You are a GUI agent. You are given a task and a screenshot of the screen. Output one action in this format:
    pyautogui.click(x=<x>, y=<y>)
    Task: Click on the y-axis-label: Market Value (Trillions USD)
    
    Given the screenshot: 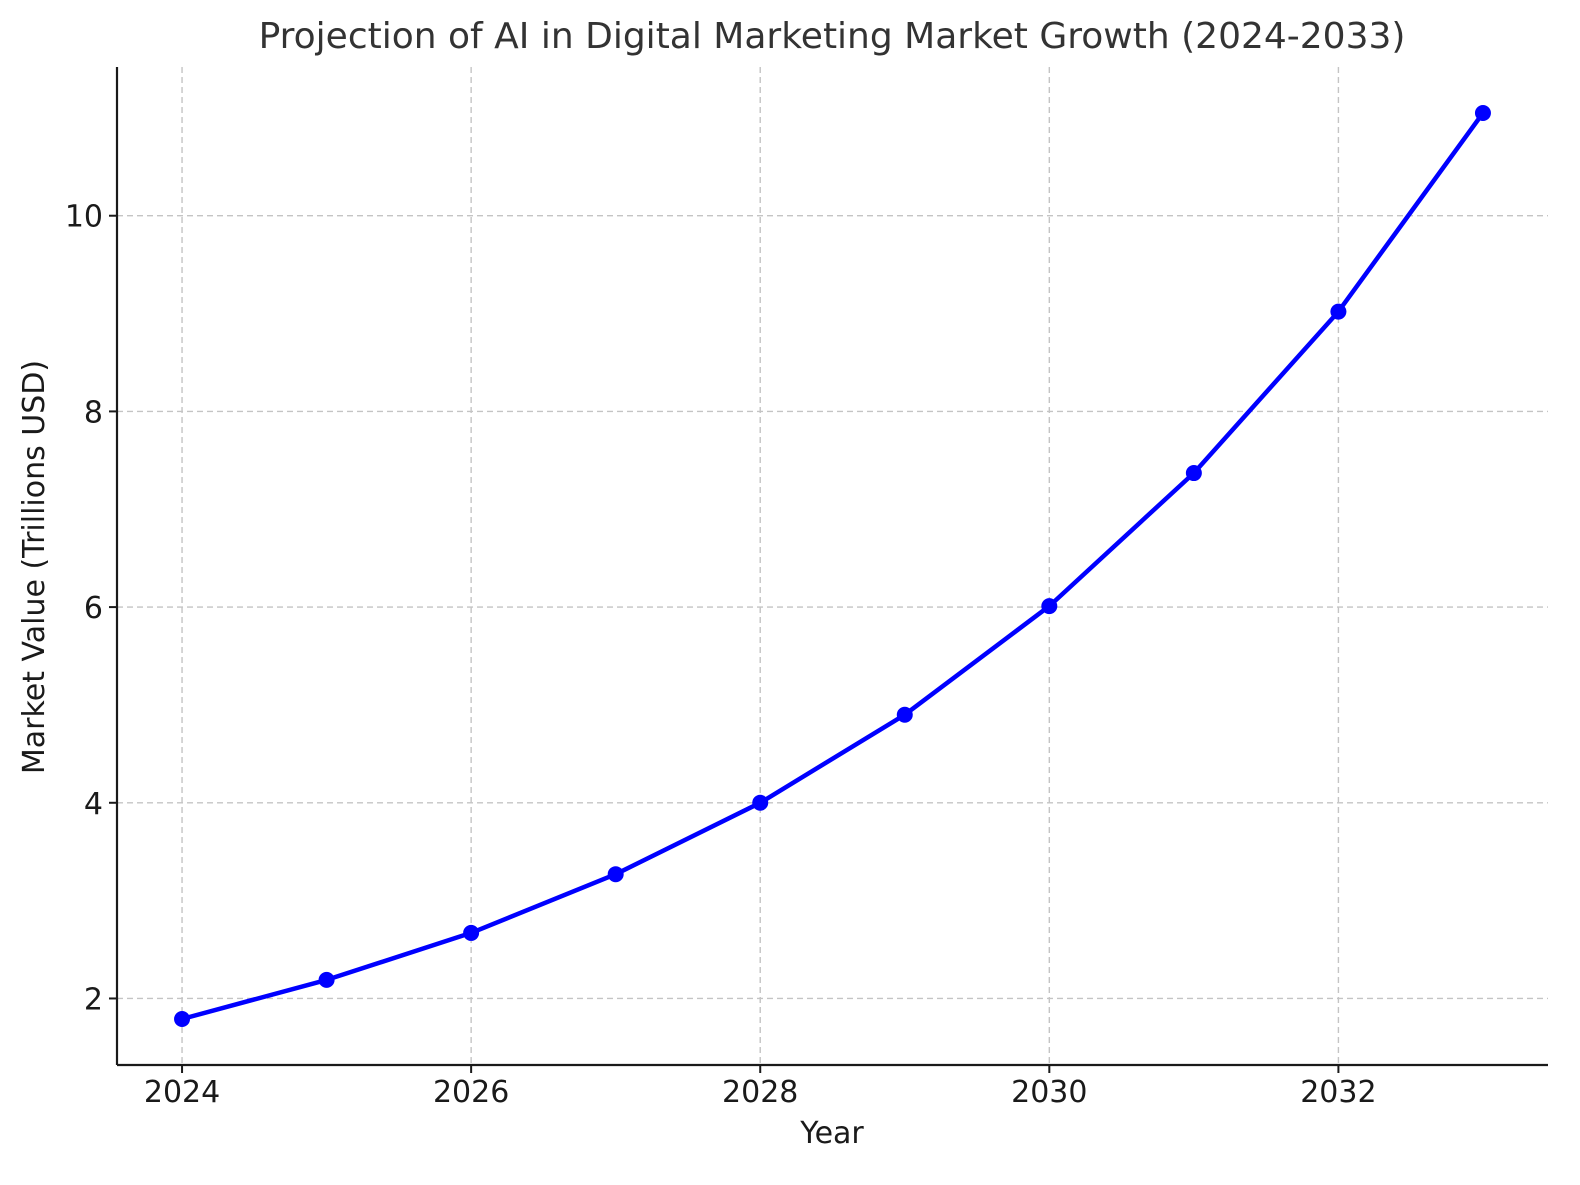 What is the action you would take?
    pyautogui.click(x=34, y=567)
    